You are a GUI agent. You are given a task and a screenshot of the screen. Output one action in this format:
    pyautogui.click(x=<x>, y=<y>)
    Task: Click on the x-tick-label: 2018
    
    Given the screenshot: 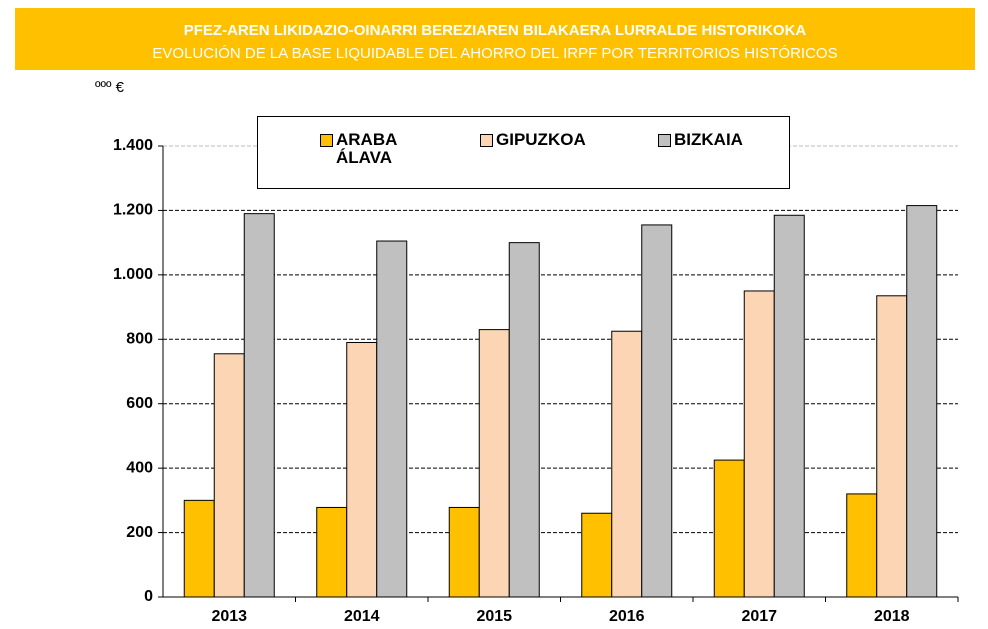 What is the action you would take?
    pyautogui.click(x=892, y=616)
    